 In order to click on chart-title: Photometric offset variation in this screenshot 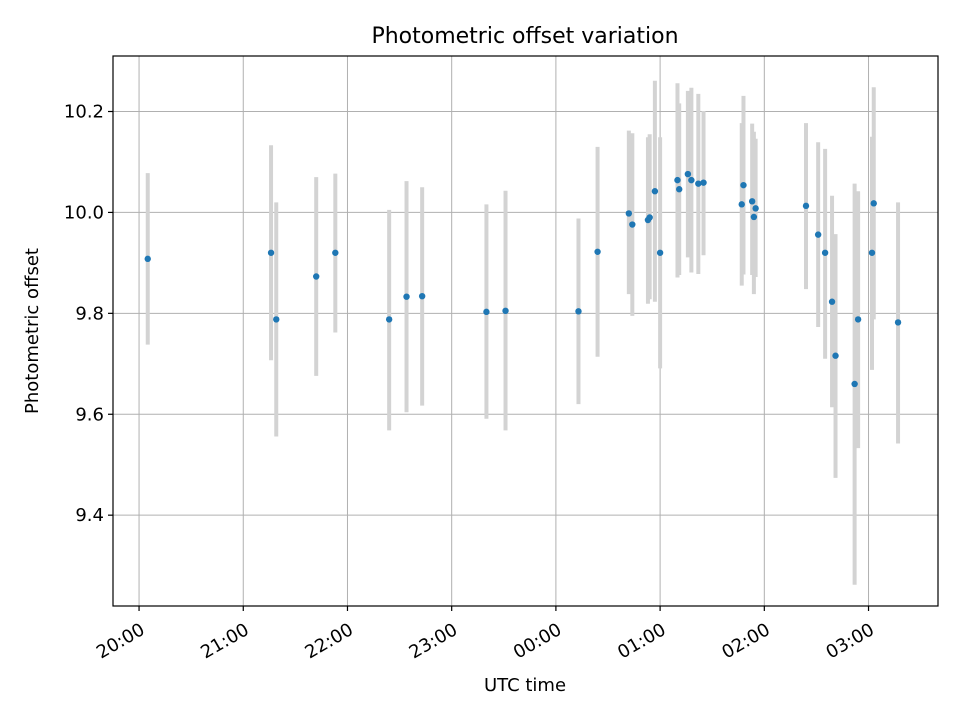, I will do `click(524, 36)`.